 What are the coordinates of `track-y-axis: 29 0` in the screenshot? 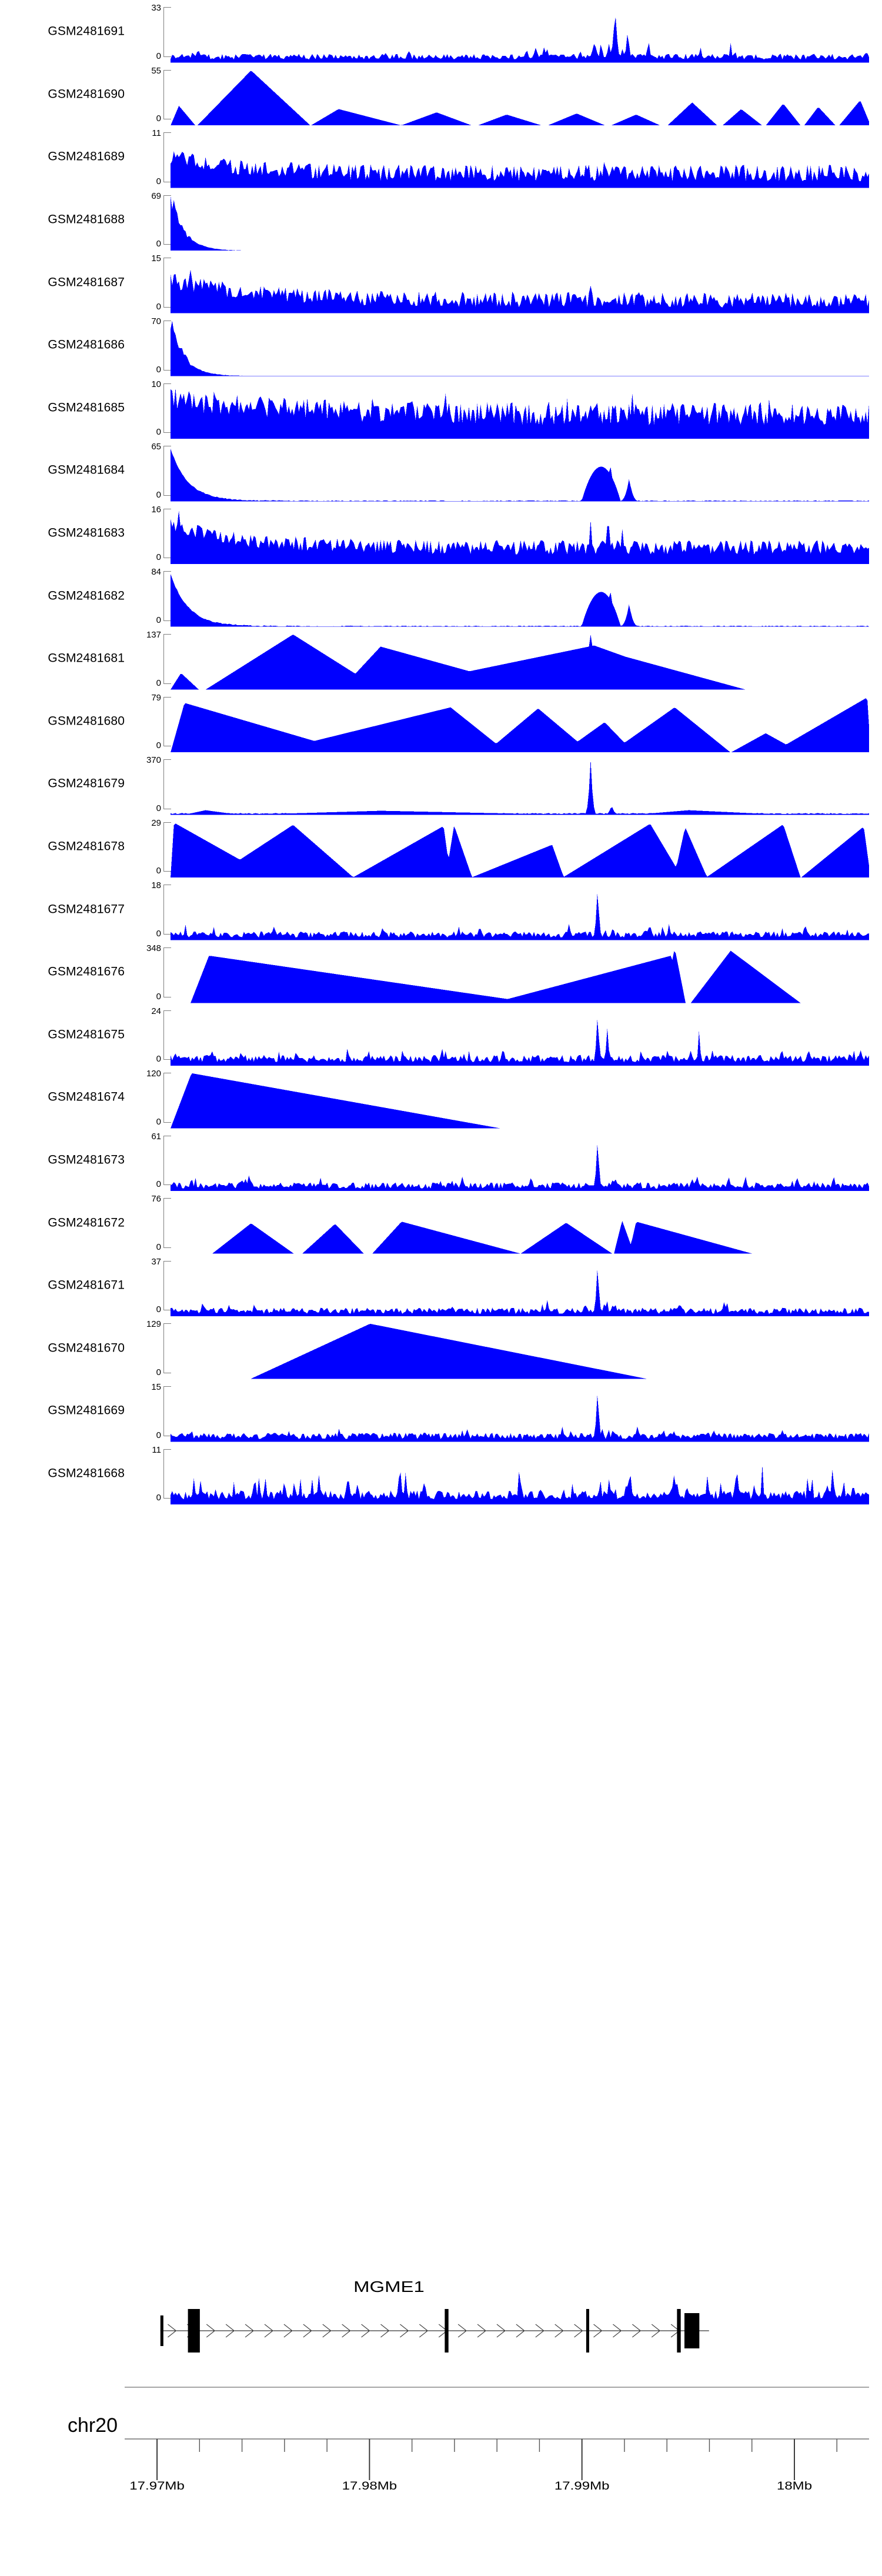 It's located at (148, 846).